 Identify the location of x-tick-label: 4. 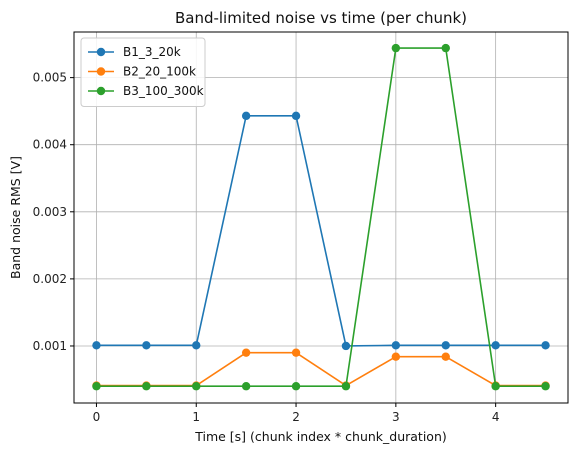
(496, 417).